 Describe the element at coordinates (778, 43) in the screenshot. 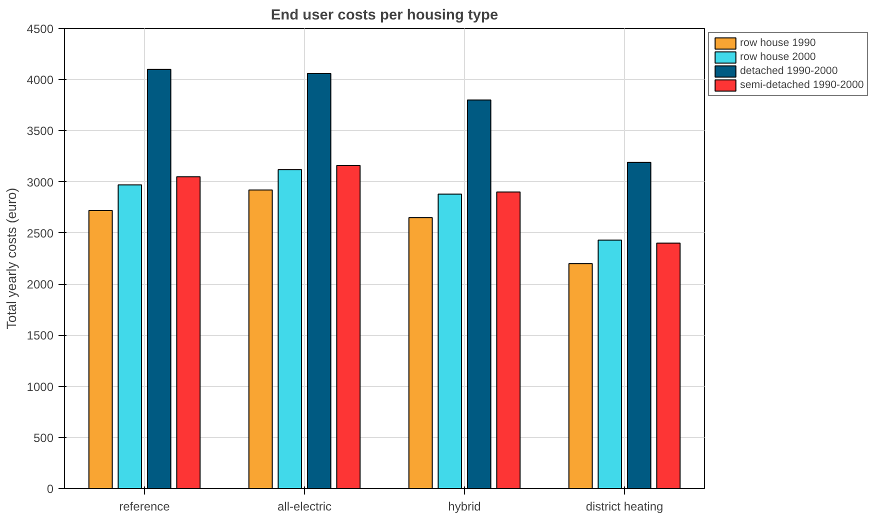

I see `legend-label: row house 1990` at that location.